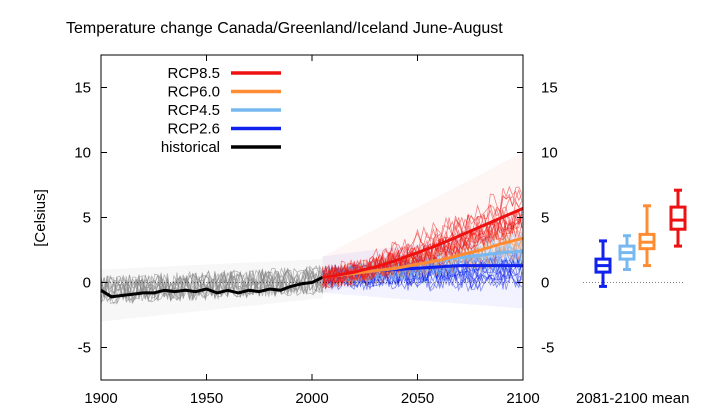 The image size is (709, 412). What do you see at coordinates (193, 129) in the screenshot?
I see `legend-label: RCP2.6` at bounding box center [193, 129].